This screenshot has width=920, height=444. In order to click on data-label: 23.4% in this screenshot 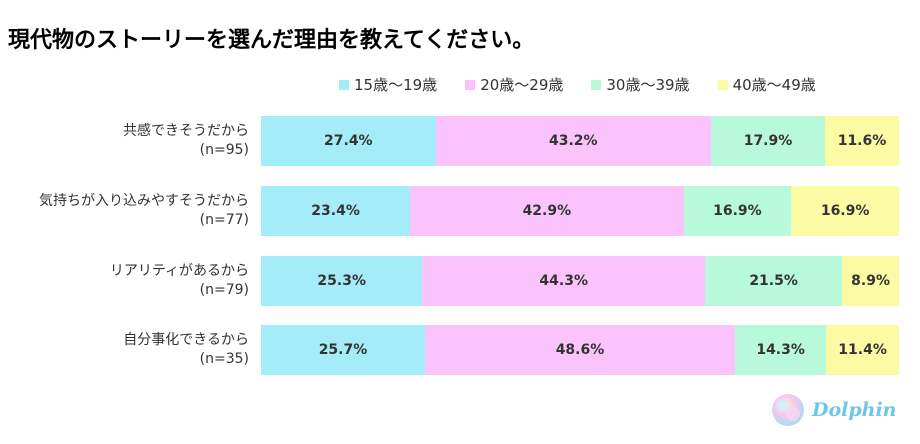, I will do `click(335, 211)`.